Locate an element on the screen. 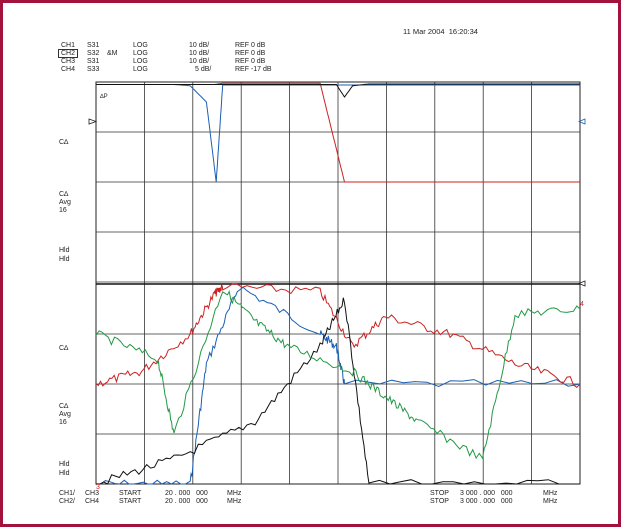 The width and height of the screenshot is (621, 527). lower-avg-count: 16 is located at coordinates (63, 422).